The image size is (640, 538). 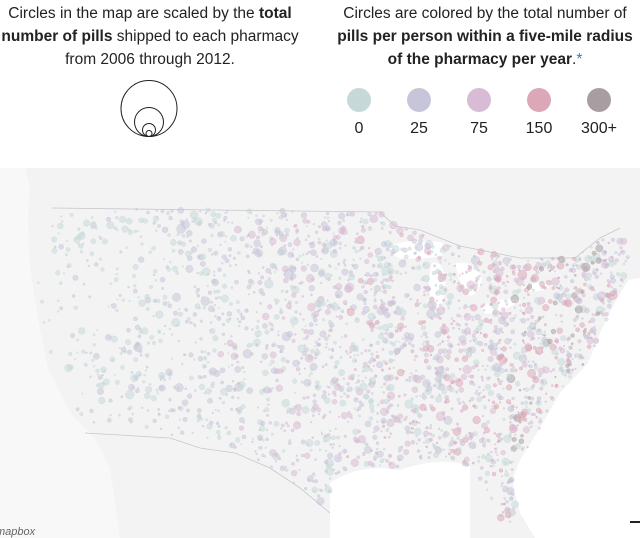 I want to click on footnote-asterisk-link: *, so click(x=579, y=59).